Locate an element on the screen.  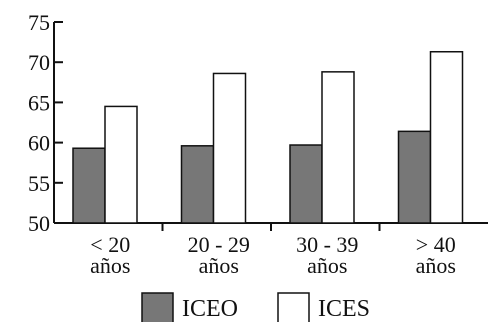
y-tick-label: 75 is located at coordinates (39, 22).